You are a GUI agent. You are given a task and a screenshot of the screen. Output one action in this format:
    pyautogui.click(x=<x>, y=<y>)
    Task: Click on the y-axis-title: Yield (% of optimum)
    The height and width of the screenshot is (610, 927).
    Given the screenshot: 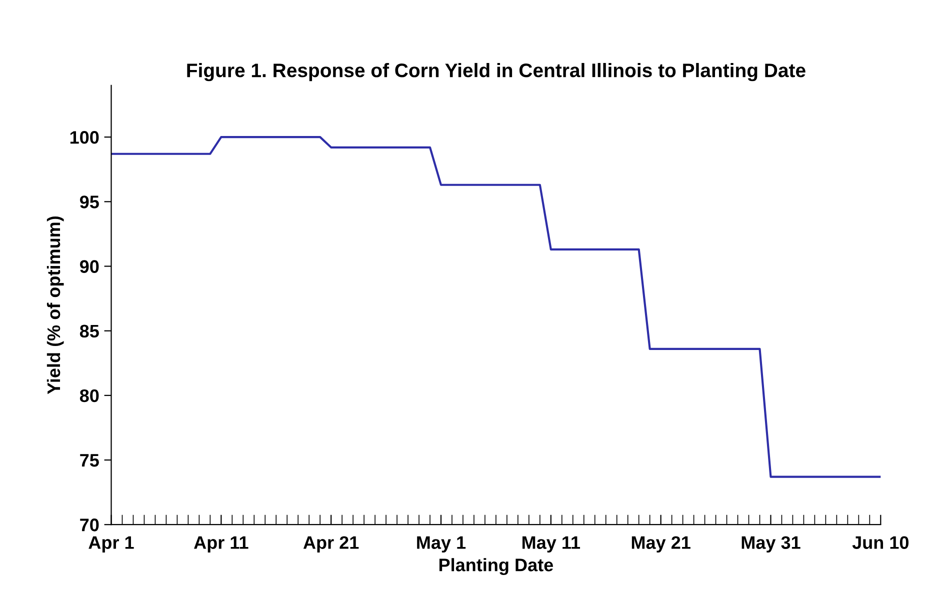 What is the action you would take?
    pyautogui.click(x=55, y=305)
    